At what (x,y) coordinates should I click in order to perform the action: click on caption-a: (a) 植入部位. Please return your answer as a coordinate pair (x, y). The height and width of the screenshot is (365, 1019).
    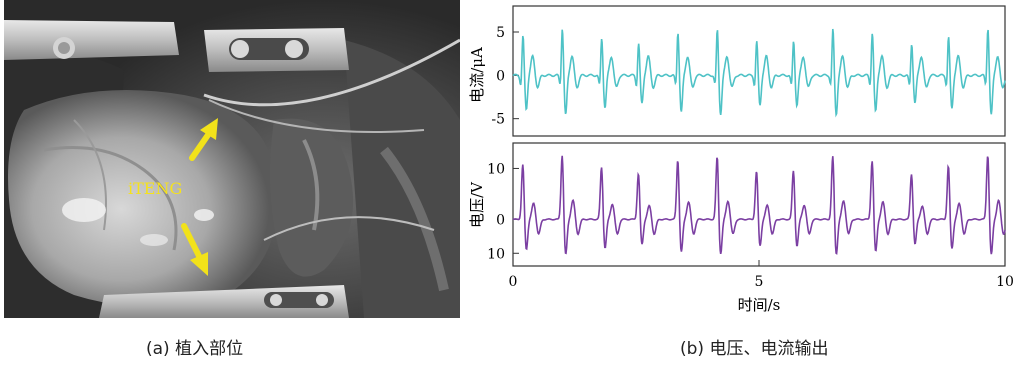
    Looking at the image, I should click on (195, 349).